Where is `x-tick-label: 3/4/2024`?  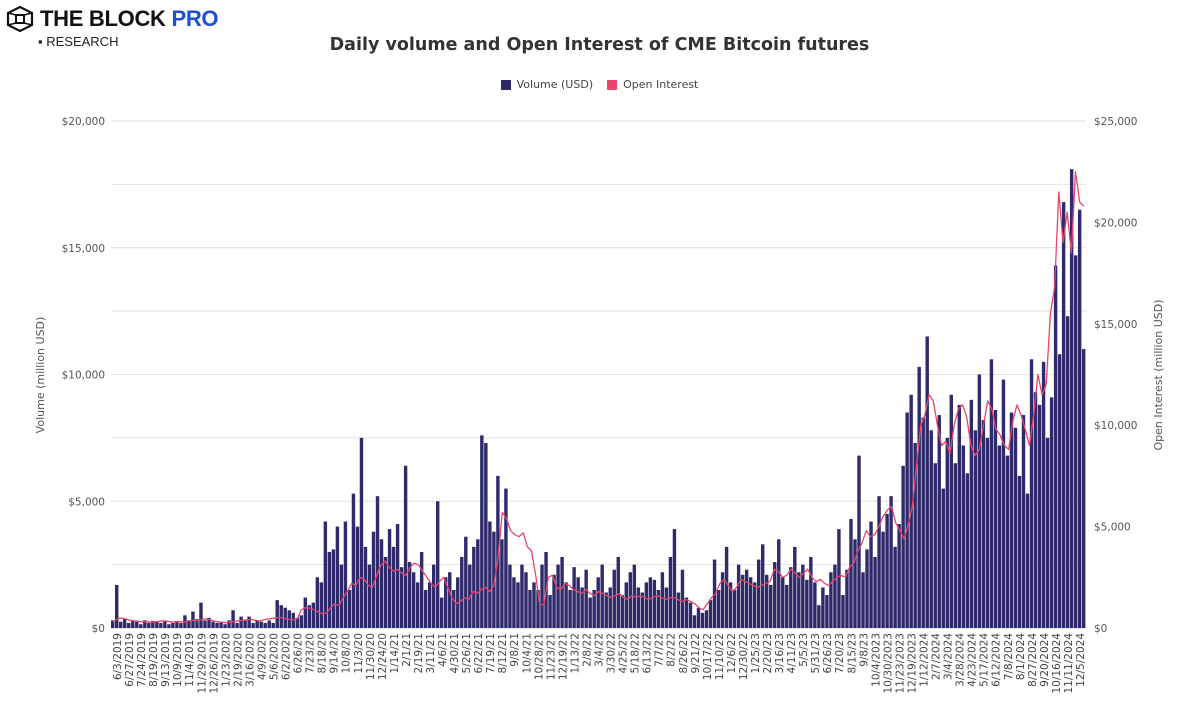
x-tick-label: 3/4/2024 is located at coordinates (949, 656).